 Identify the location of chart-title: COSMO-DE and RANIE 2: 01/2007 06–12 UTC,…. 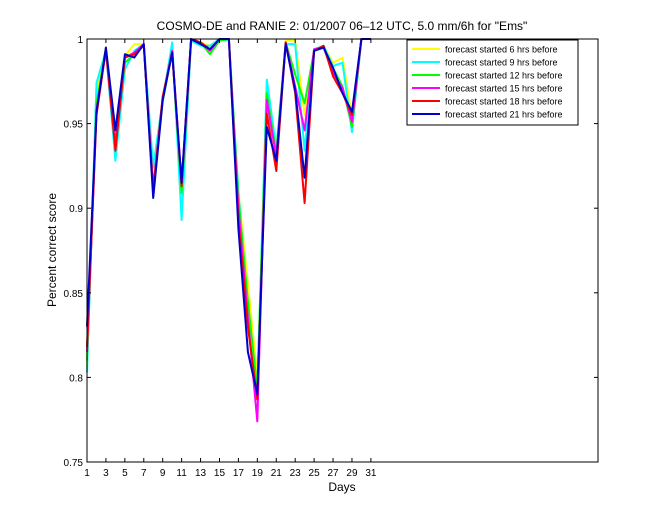
(342, 26).